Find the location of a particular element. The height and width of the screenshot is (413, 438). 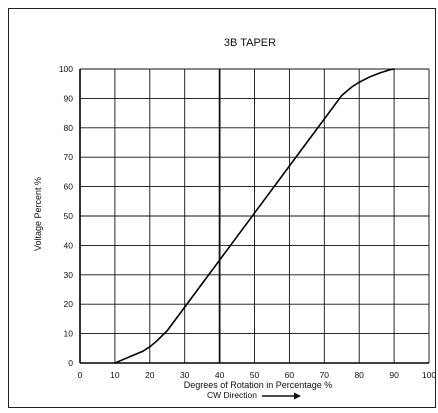

y-tick-label: 10 is located at coordinates (69, 334).